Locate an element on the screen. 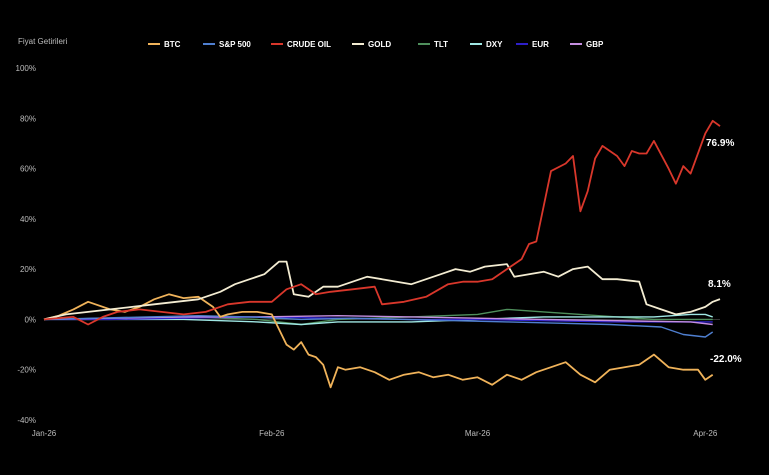 This screenshot has height=475, width=769. x-tick-label: Jan-26 is located at coordinates (44, 433).